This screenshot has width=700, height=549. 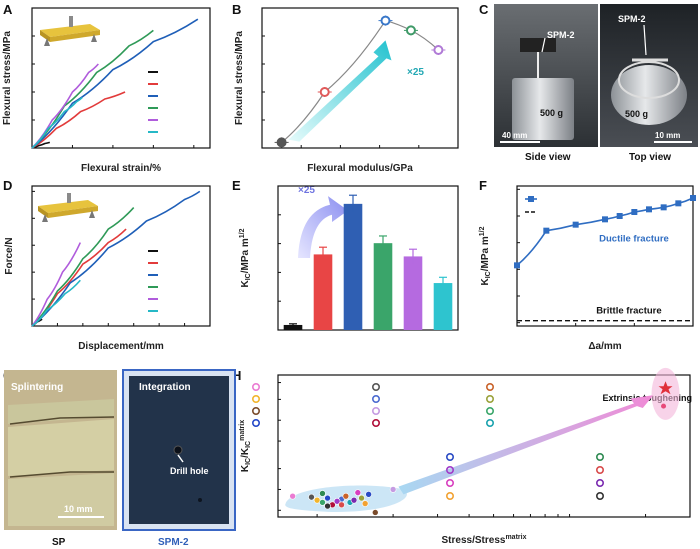 I want to click on panel-label-d: D, so click(x=7, y=185).